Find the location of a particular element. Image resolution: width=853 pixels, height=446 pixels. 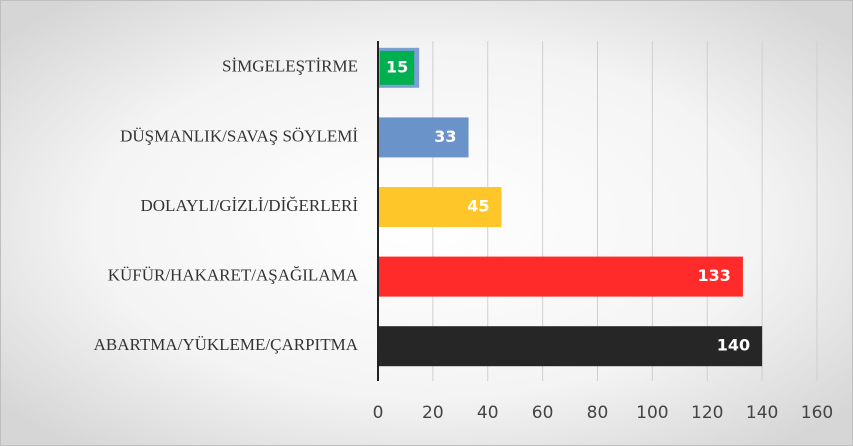

y-tick-label: ABARTMA/YÜKLEME/ÇARPITMA is located at coordinates (226, 344).